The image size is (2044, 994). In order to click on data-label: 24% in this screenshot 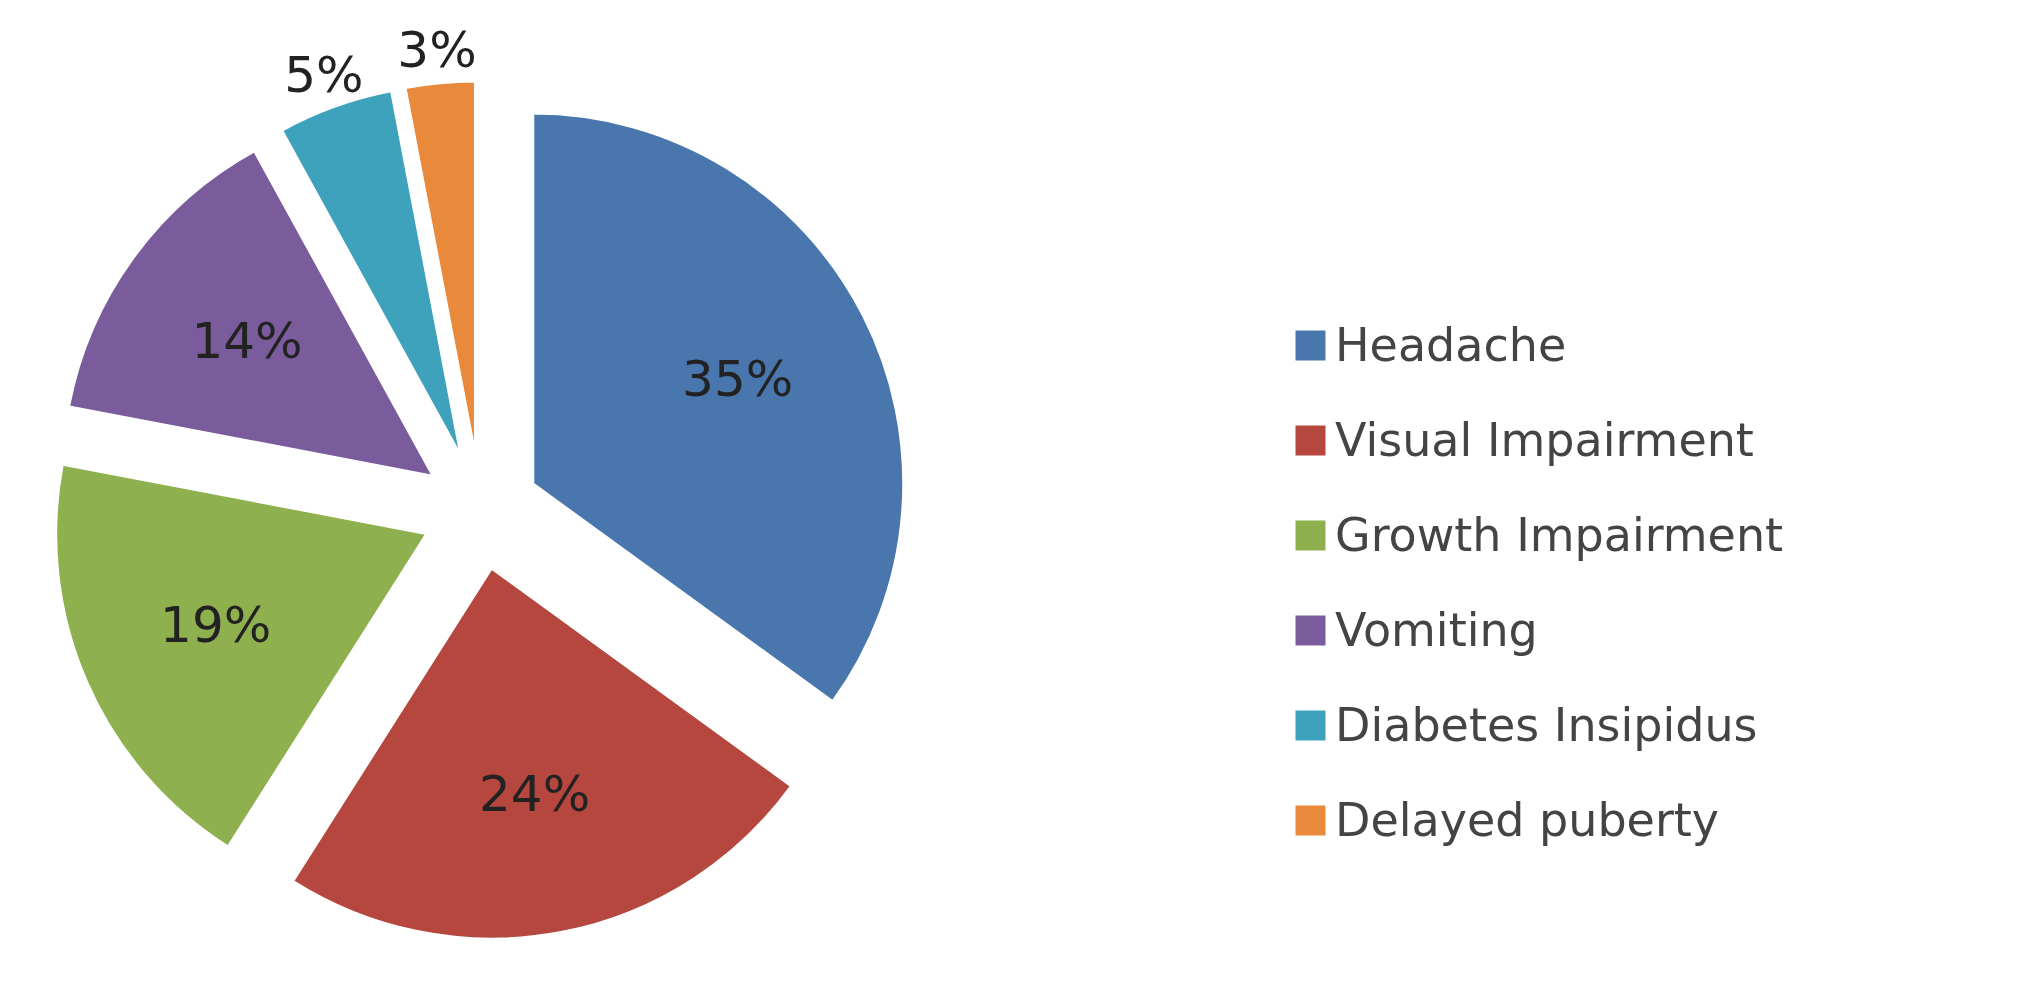, I will do `click(535, 793)`.